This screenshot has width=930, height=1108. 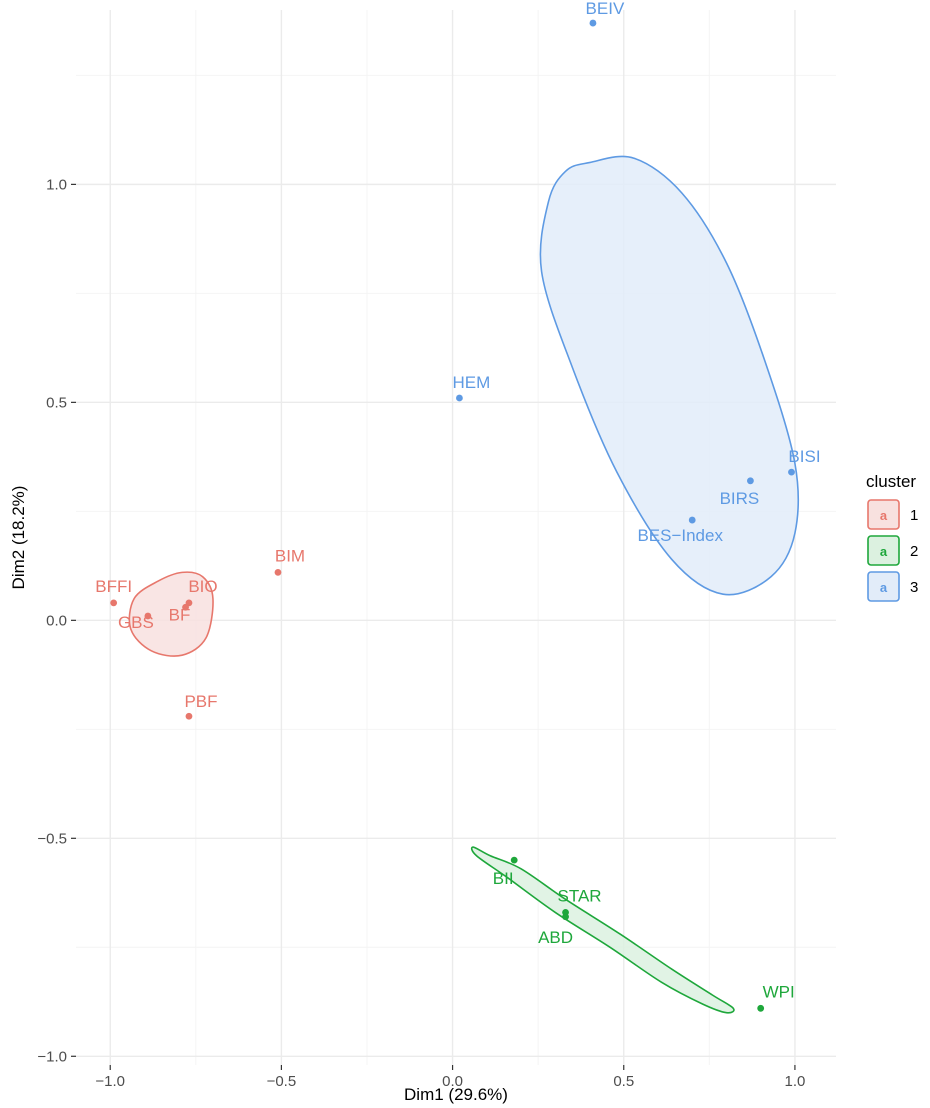 I want to click on point-label: GBS, so click(x=136, y=622).